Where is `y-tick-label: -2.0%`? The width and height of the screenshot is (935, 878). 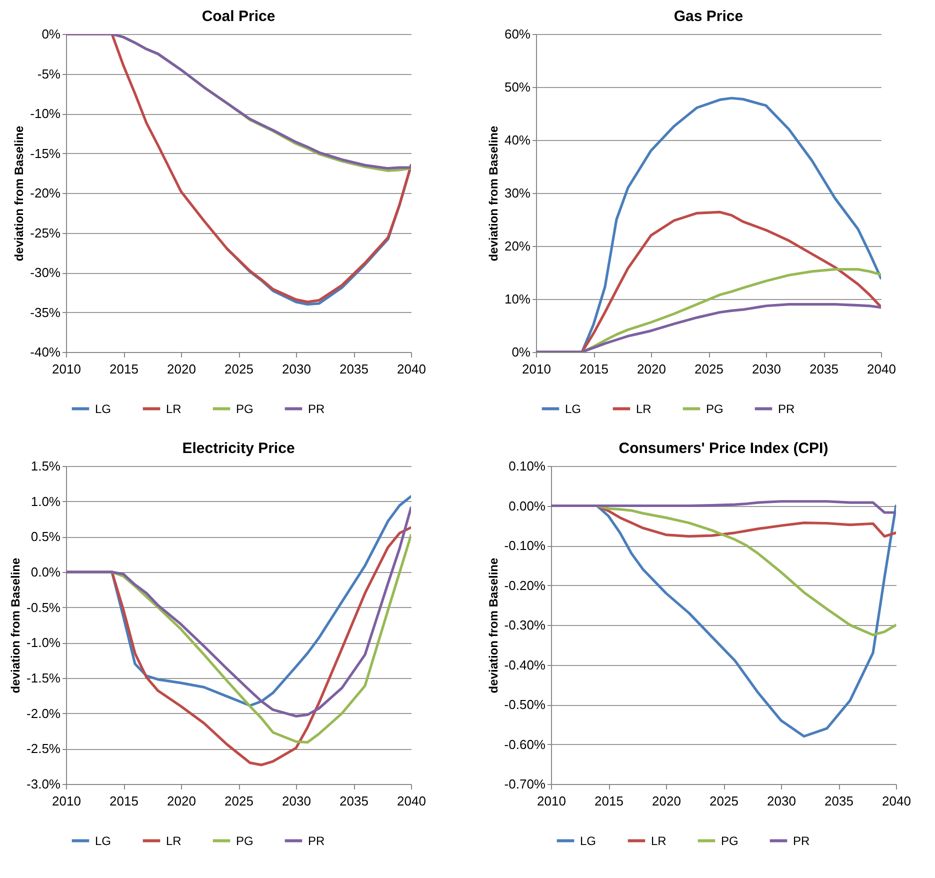
y-tick-label: -2.0% is located at coordinates (43, 713).